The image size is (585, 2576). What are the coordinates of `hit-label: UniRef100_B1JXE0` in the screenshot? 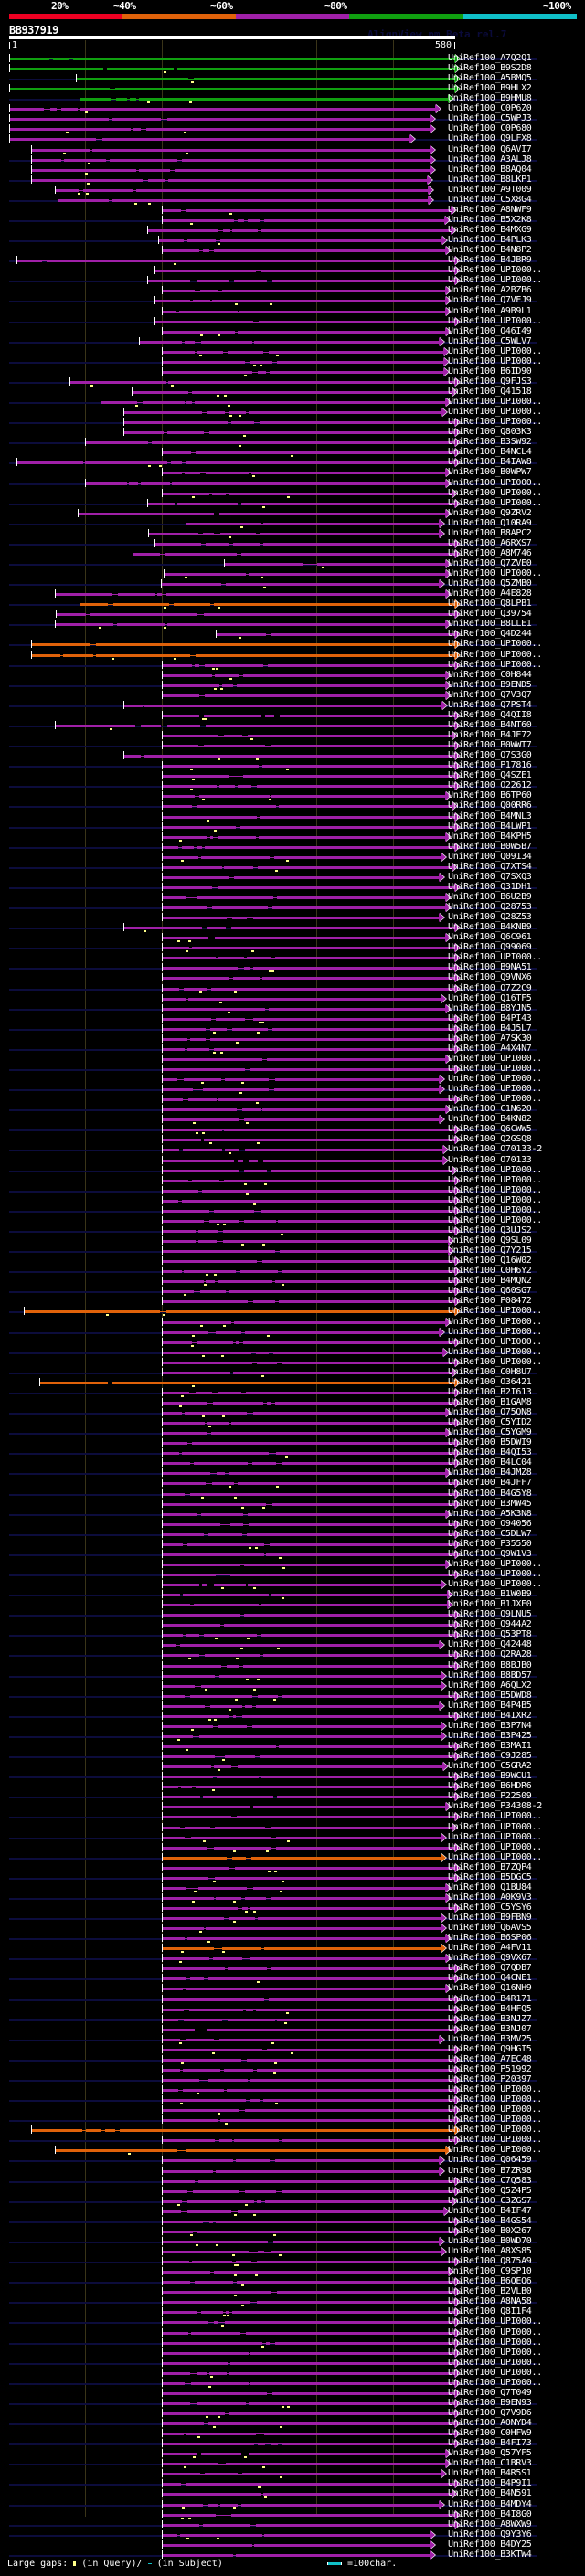 It's located at (490, 1604).